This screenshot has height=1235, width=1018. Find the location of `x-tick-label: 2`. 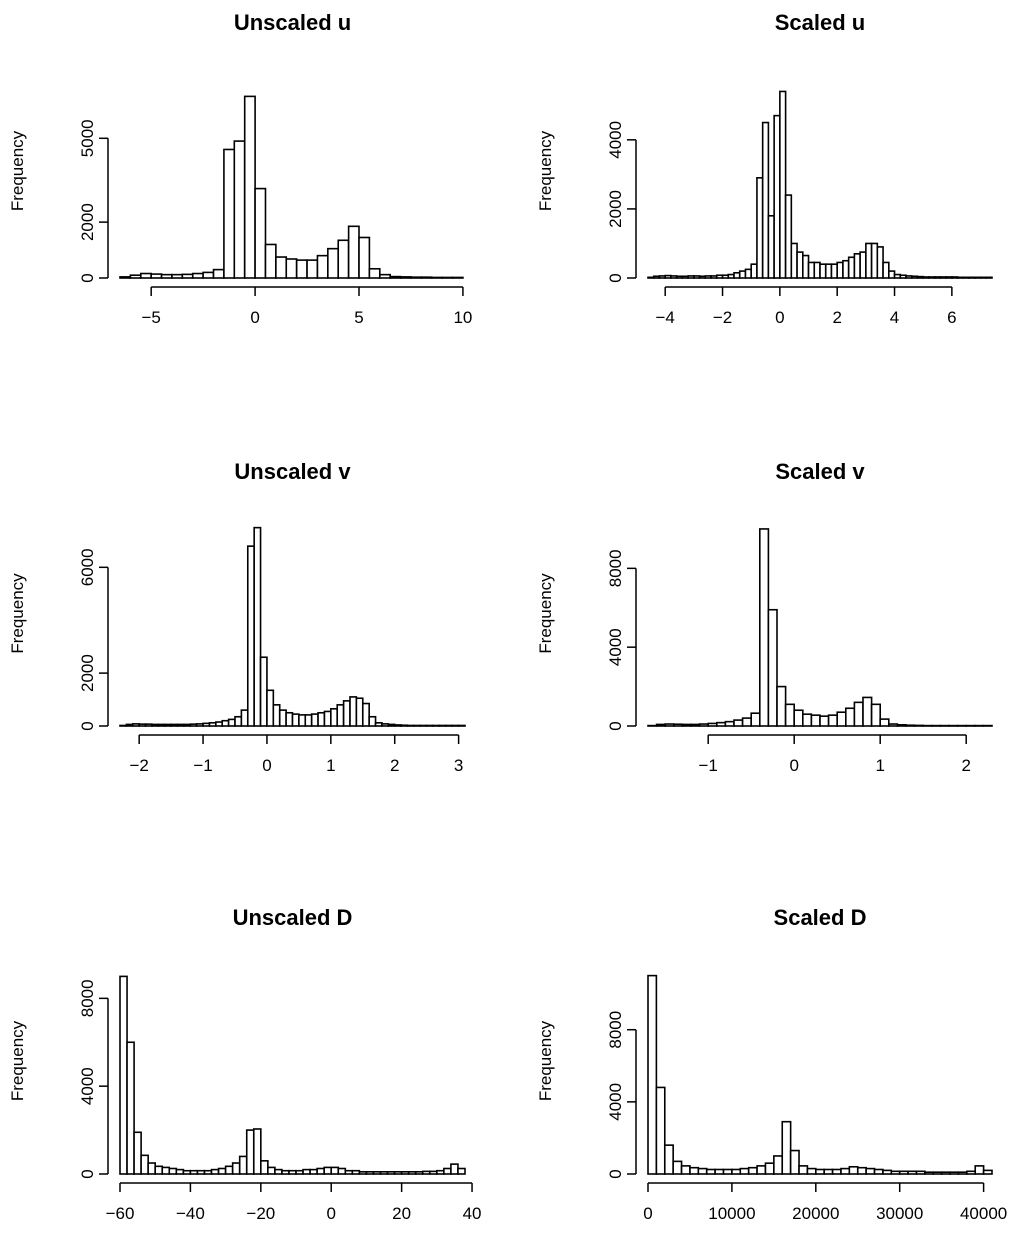

x-tick-label: 2 is located at coordinates (965, 765).